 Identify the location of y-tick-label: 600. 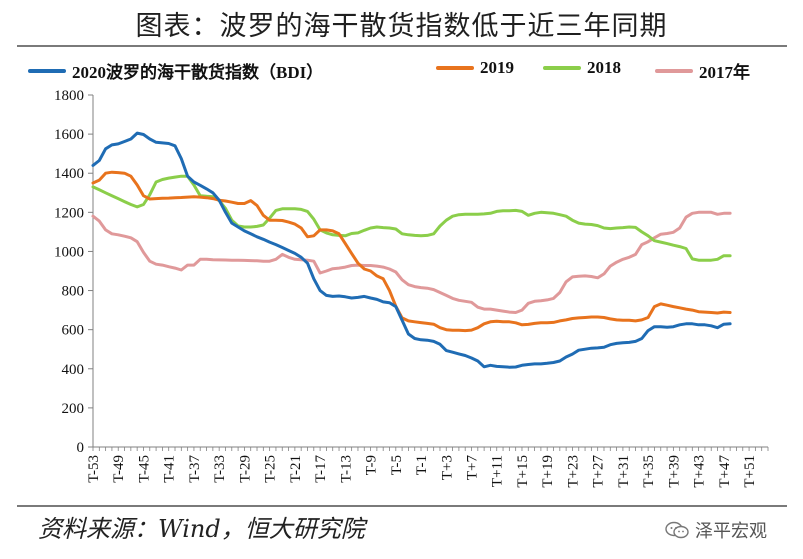
(73, 331).